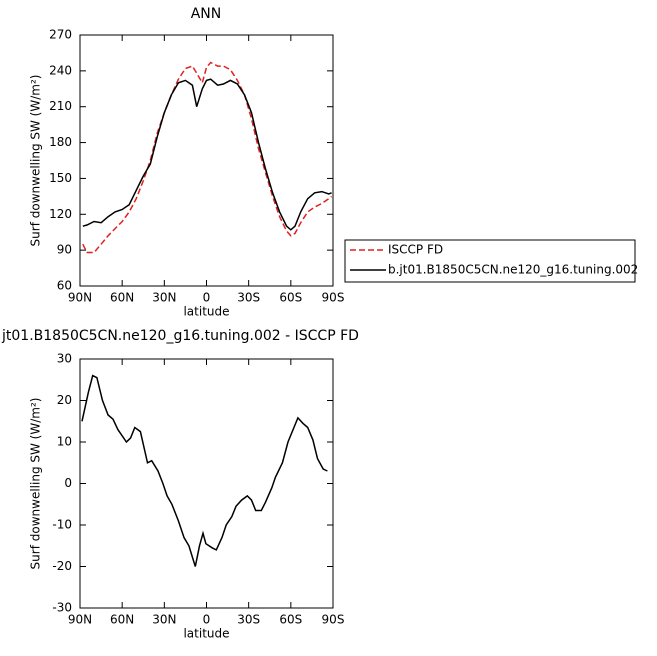  What do you see at coordinates (68, 483) in the screenshot?
I see `y-tick-label: 0` at bounding box center [68, 483].